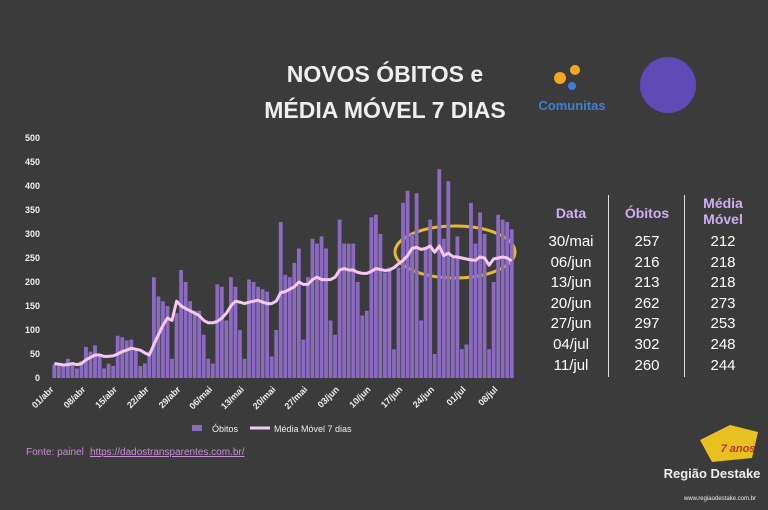  I want to click on comunitas-logo: Comunitas, so click(571, 105).